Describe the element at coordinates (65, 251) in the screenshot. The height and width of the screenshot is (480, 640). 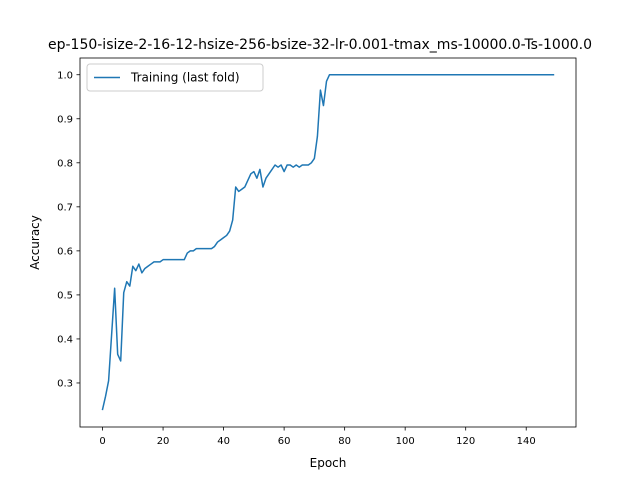
I see `y-tick-label: 0.6` at that location.